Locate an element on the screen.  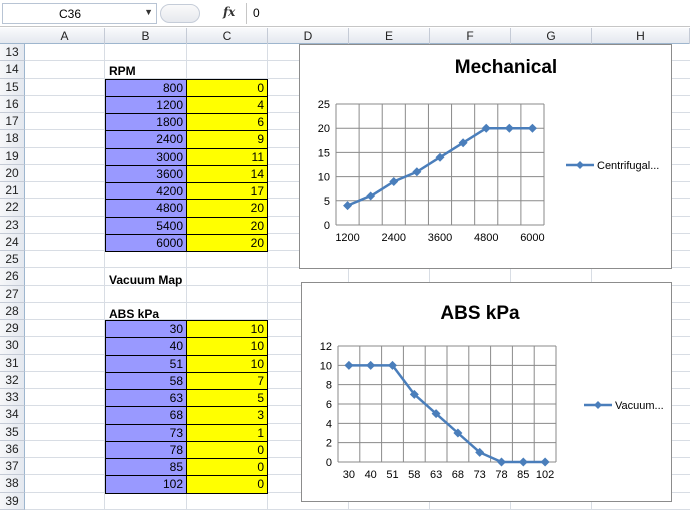
row-header-26: 26 is located at coordinates (12, 277).